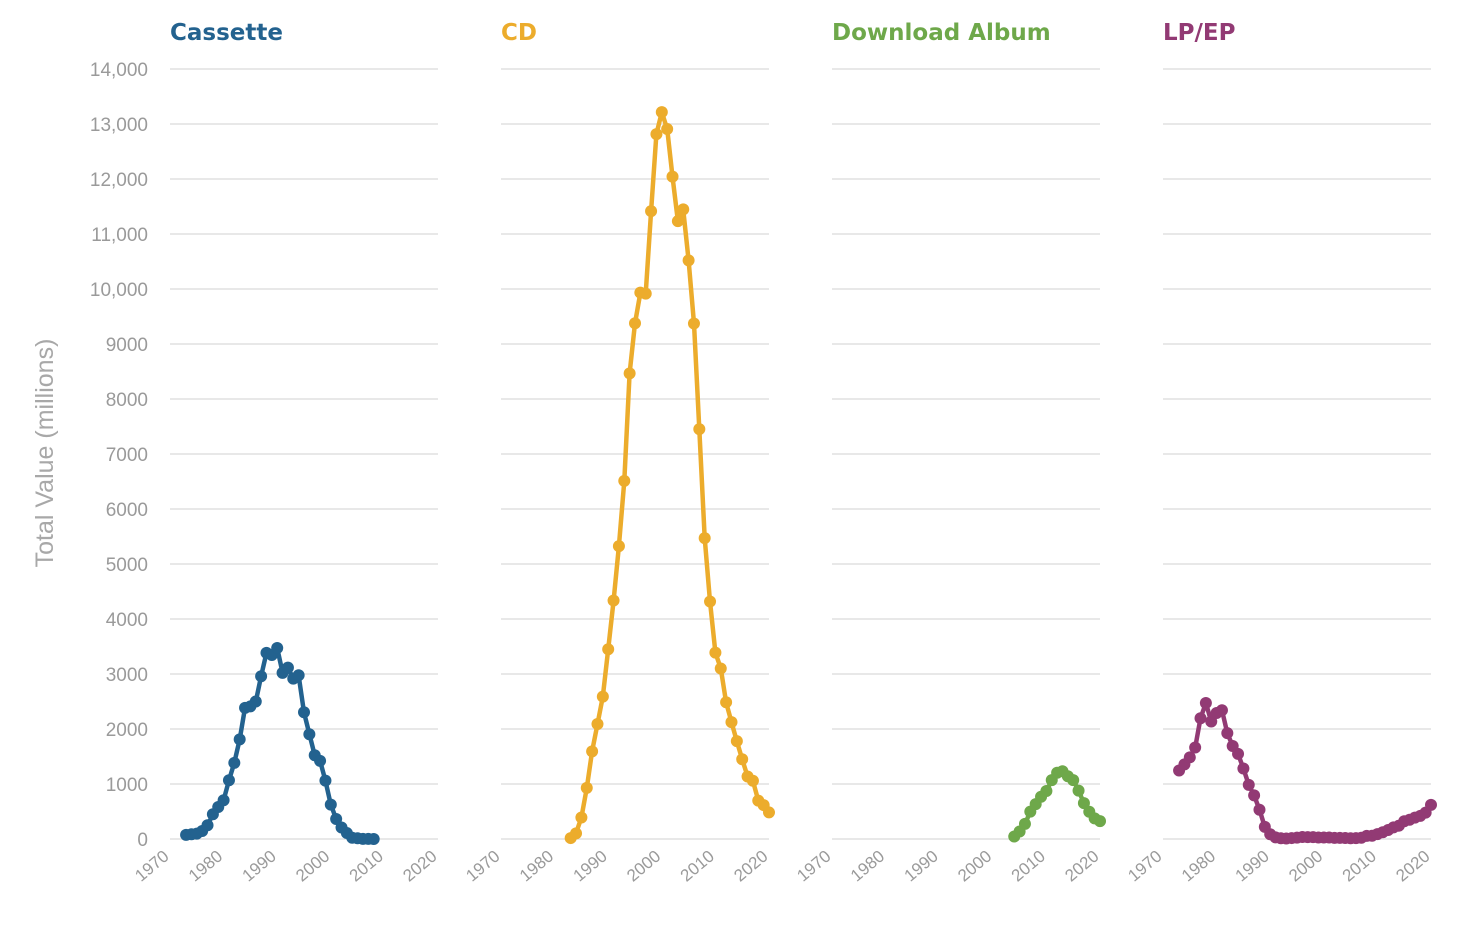 The image size is (1466, 934). Describe the element at coordinates (127, 565) in the screenshot. I see `y-tick-label: 5000` at that location.